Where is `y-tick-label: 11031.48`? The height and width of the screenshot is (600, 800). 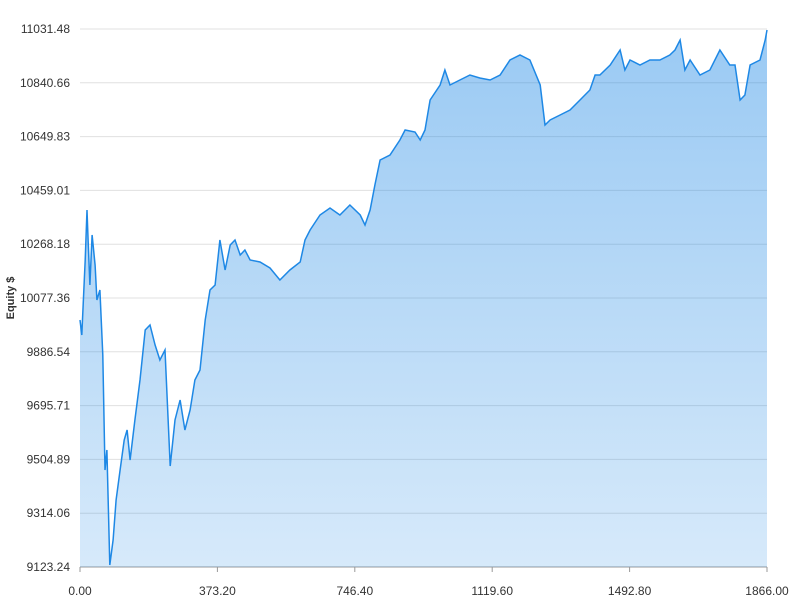 y-tick-label: 11031.48 is located at coordinates (45, 29).